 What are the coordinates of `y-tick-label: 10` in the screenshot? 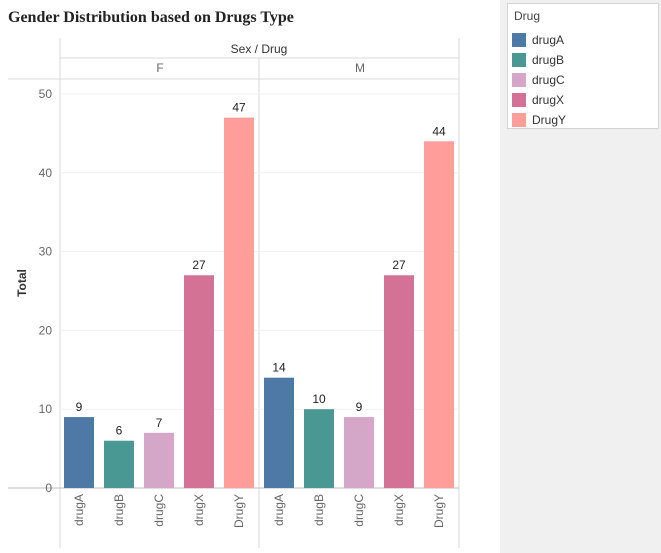 It's located at (46, 409).